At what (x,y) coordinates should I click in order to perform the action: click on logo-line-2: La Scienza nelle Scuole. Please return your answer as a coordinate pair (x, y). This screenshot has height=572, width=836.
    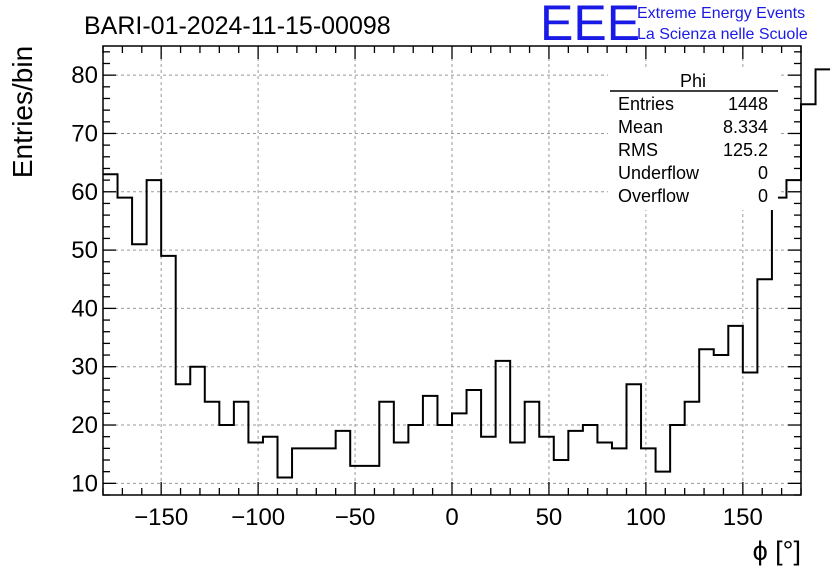
    Looking at the image, I should click on (722, 34).